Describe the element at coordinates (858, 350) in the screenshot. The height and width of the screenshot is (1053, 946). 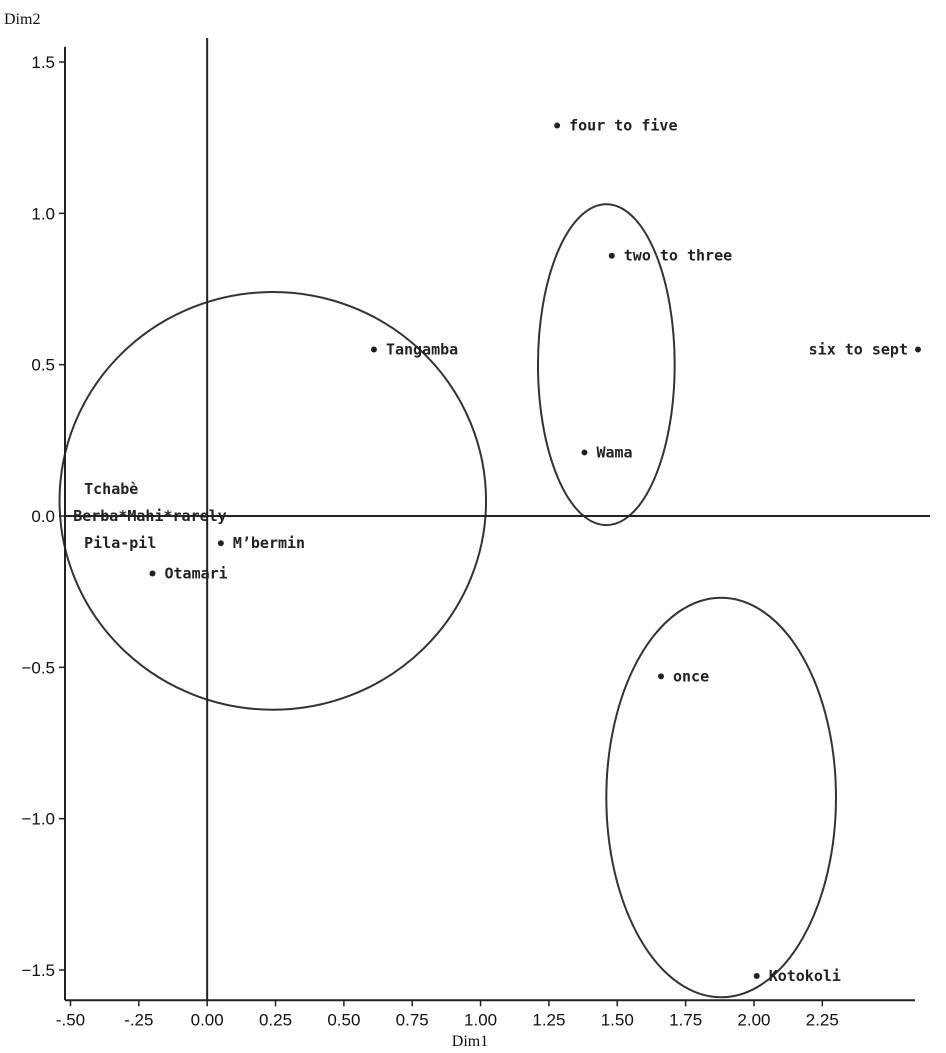
I see `data-point-label: six to sept` at that location.